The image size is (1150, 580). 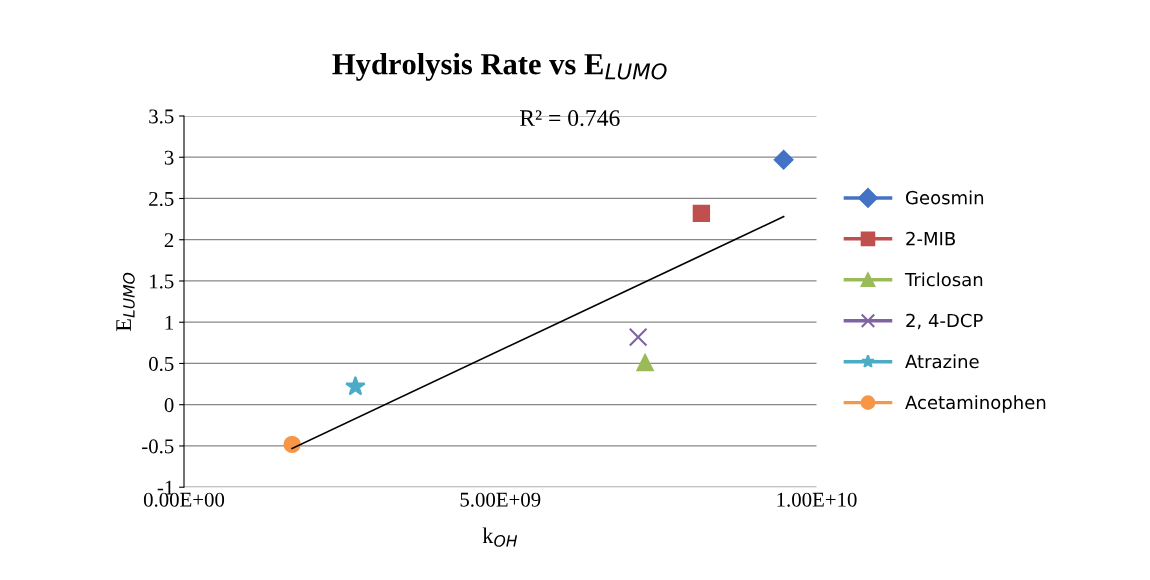 I want to click on legend-label: Atrazine, so click(x=942, y=361).